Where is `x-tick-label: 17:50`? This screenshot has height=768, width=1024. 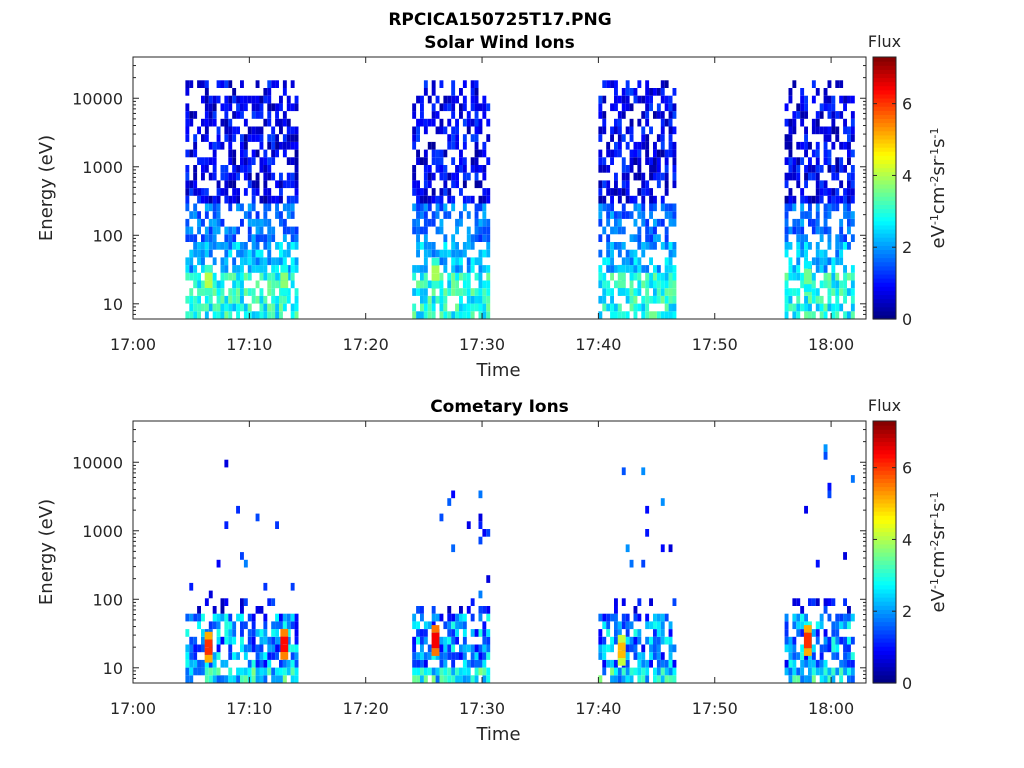
x-tick-label: 17:50 is located at coordinates (715, 344).